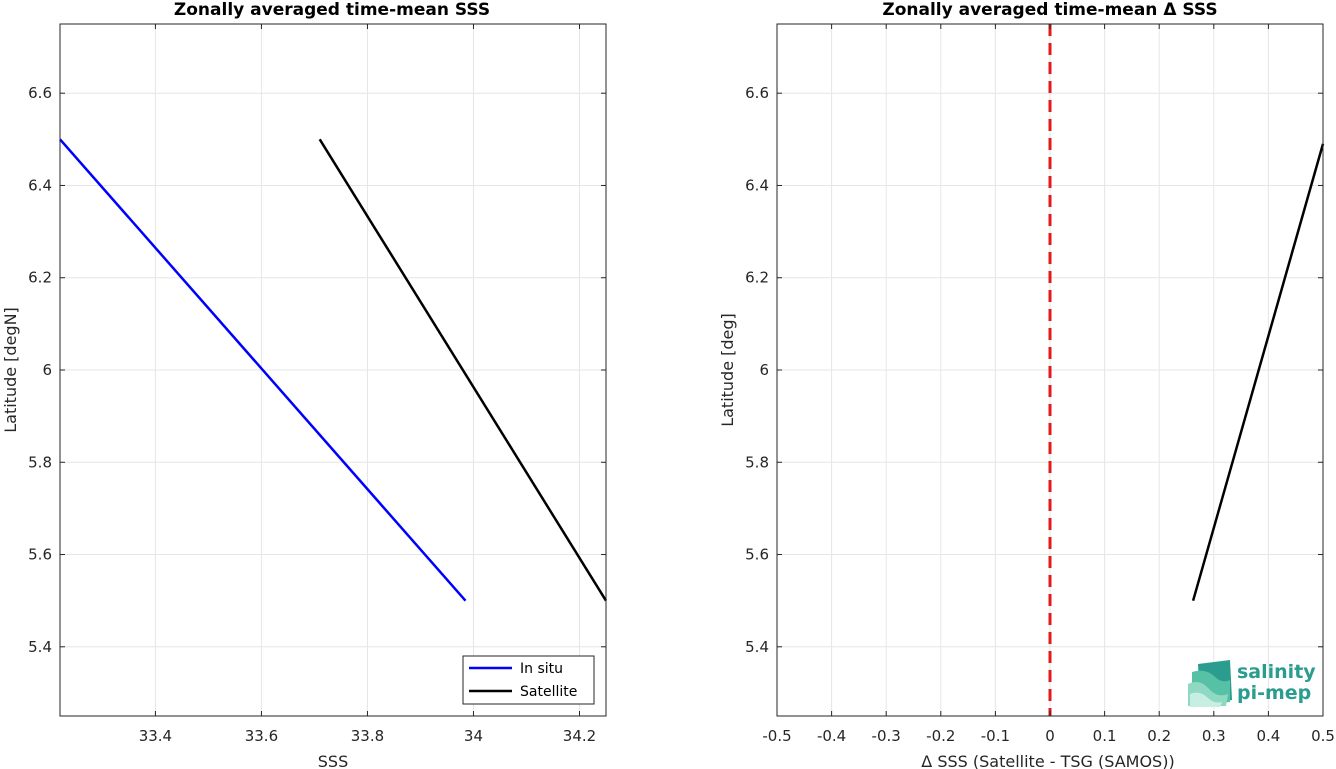  I want to click on legend-box, so click(528, 680).